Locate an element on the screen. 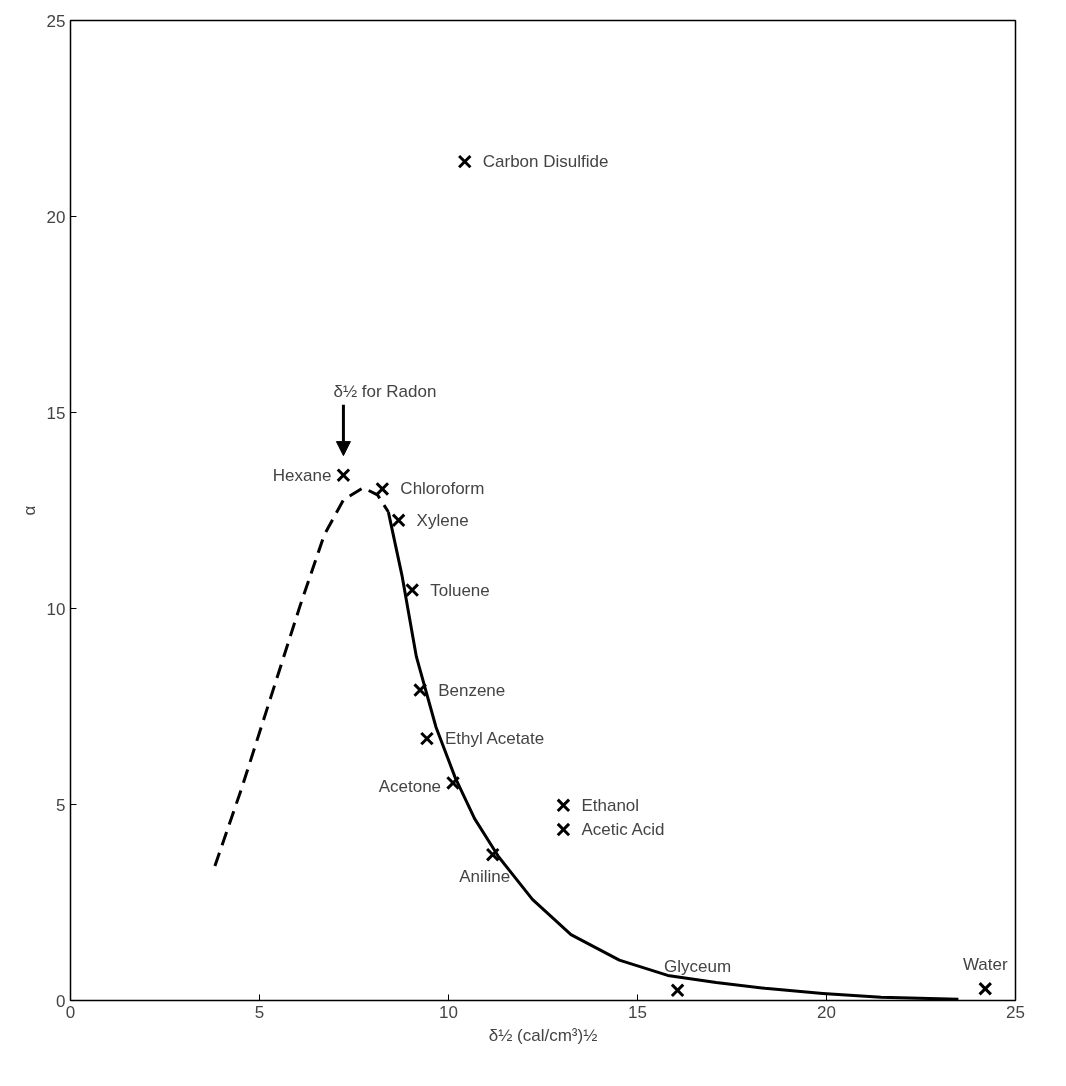 This screenshot has width=1066, height=1086. y-axis-title: α is located at coordinates (29, 510).